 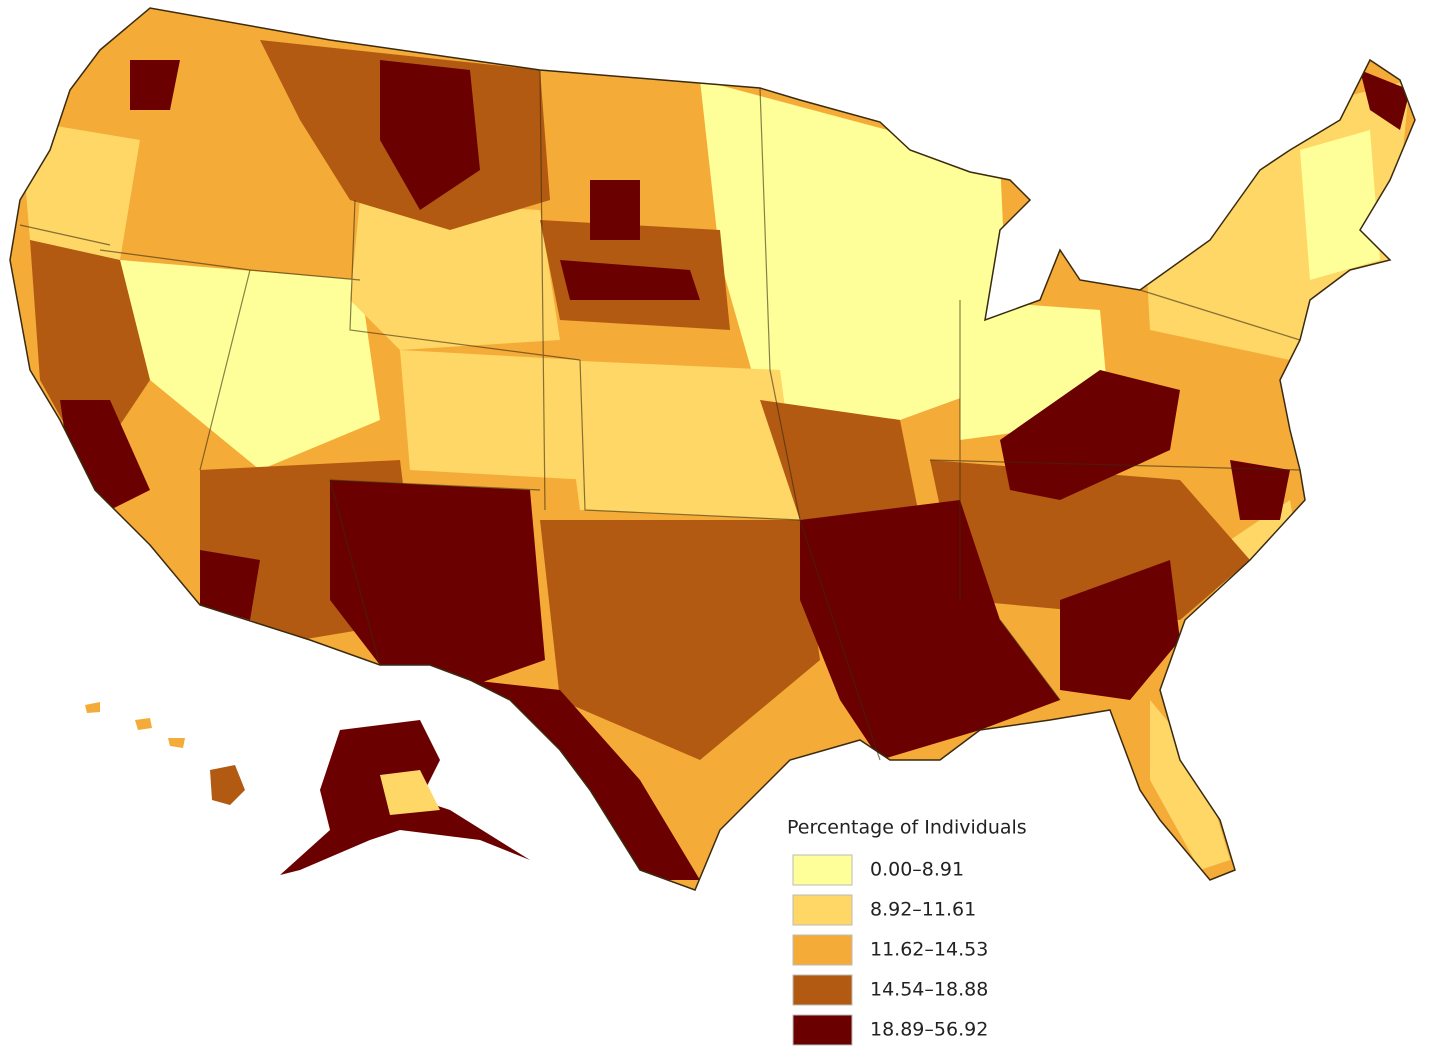 What do you see at coordinates (917, 870) in the screenshot?
I see `legend-label: 0.00–8.91` at bounding box center [917, 870].